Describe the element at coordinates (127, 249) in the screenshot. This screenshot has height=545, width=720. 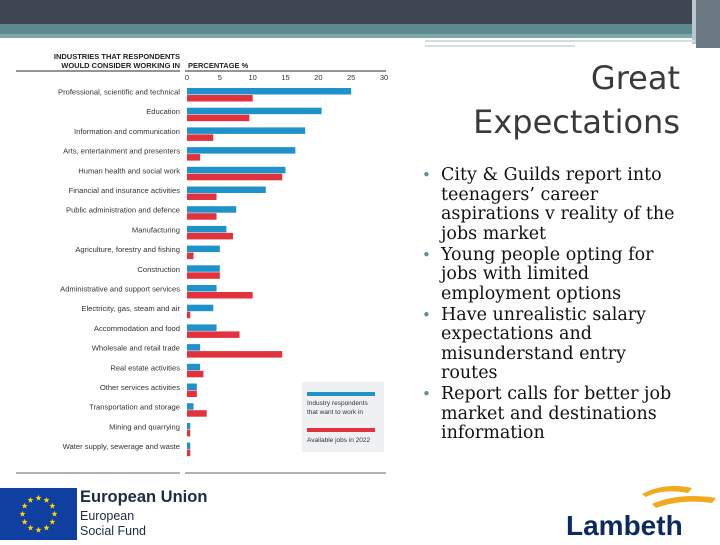
I see `category-label: Agriculture, forestry and fishing` at that location.